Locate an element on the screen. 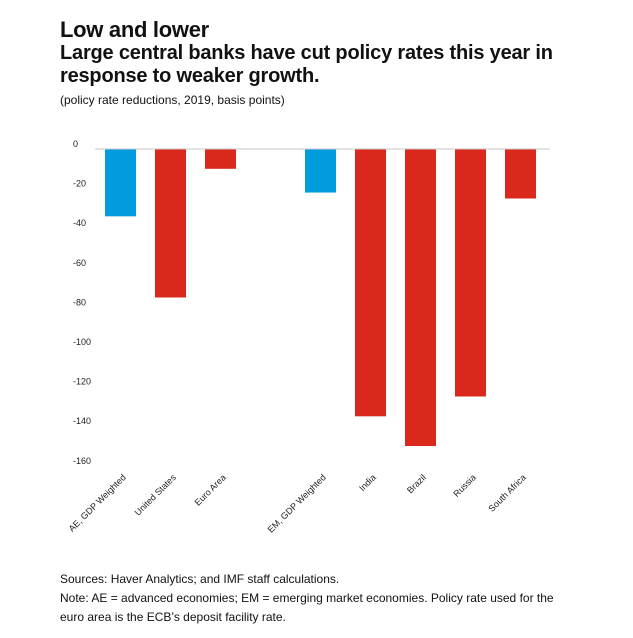  y-tick-label: -20 is located at coordinates (79, 184).